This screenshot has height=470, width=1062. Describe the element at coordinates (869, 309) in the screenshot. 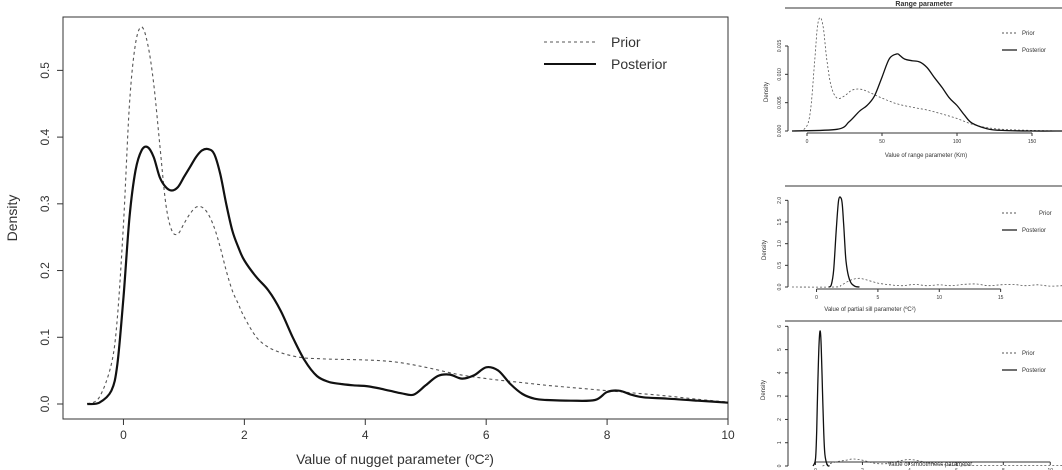

I see `x-axis-title: Value of partial sill parameter (ºC²)` at that location.